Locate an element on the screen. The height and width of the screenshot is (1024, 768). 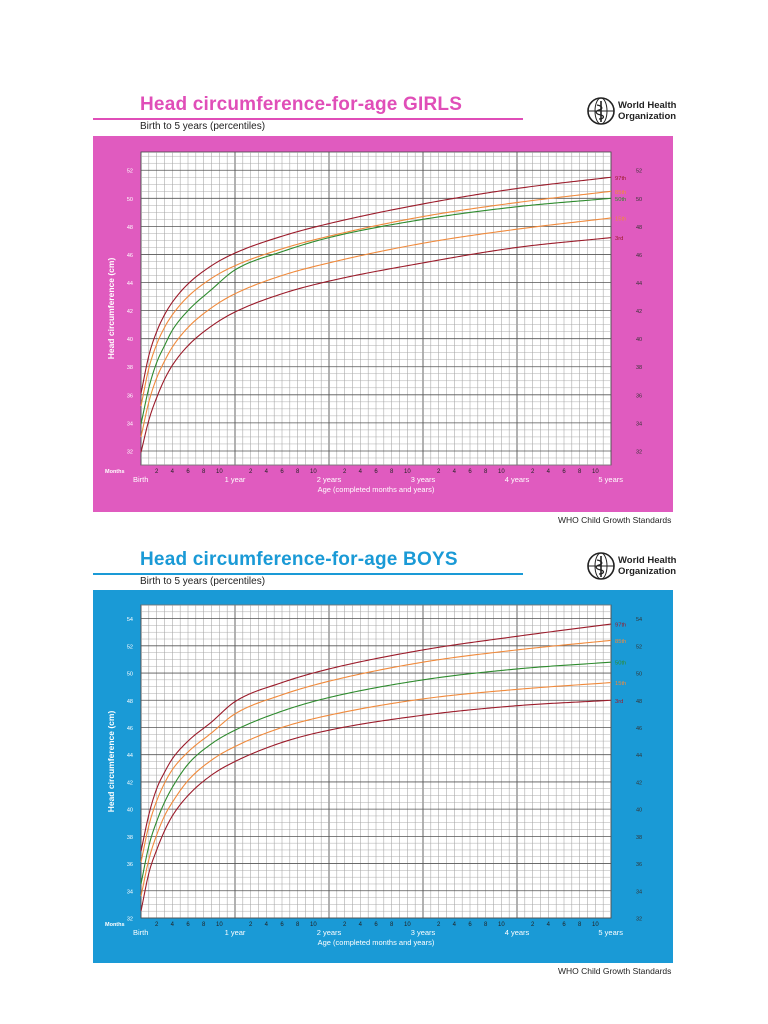
y-tick-label: 32 is located at coordinates (130, 452).